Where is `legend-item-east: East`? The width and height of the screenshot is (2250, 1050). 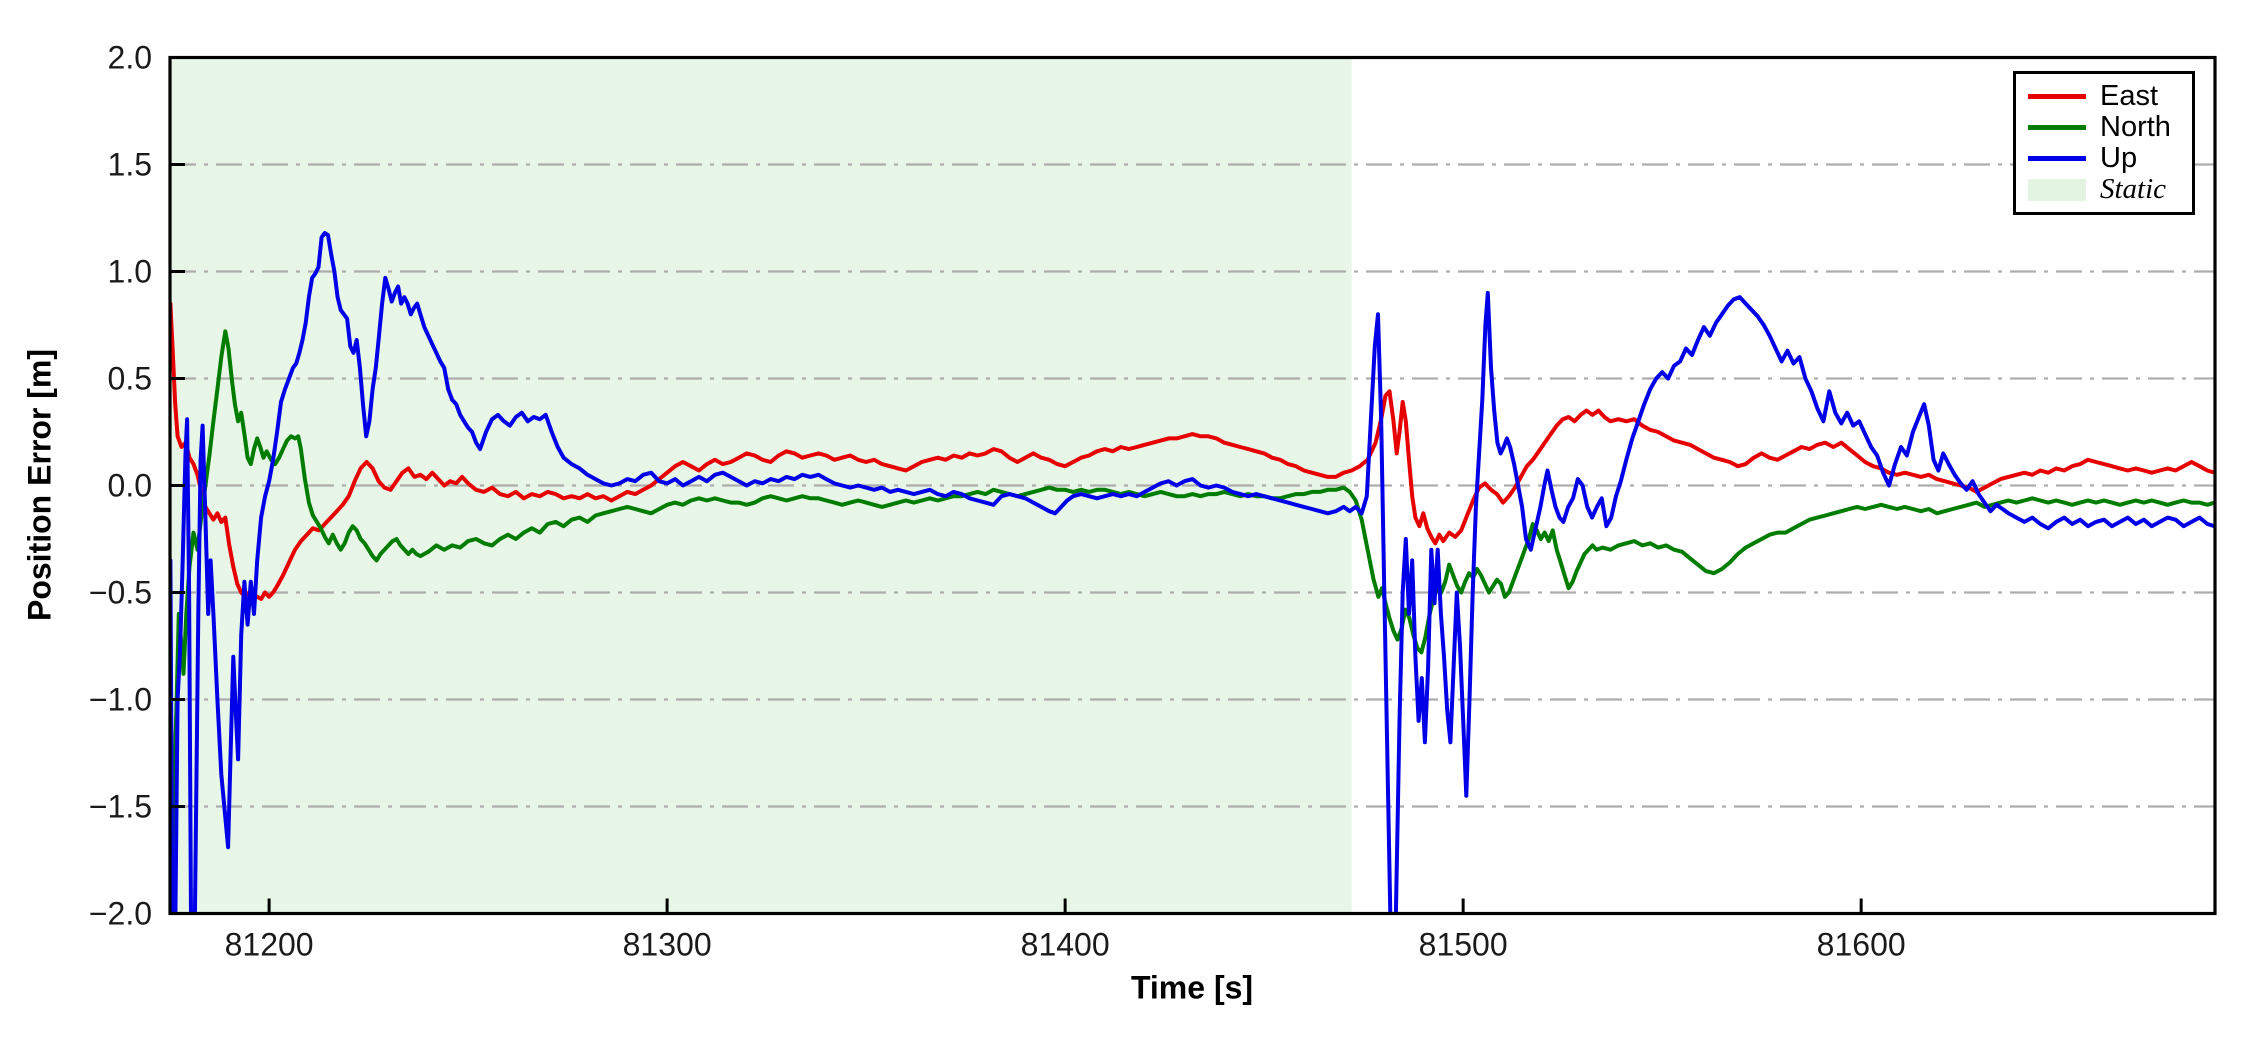 legend-item-east: East is located at coordinates (2110, 96).